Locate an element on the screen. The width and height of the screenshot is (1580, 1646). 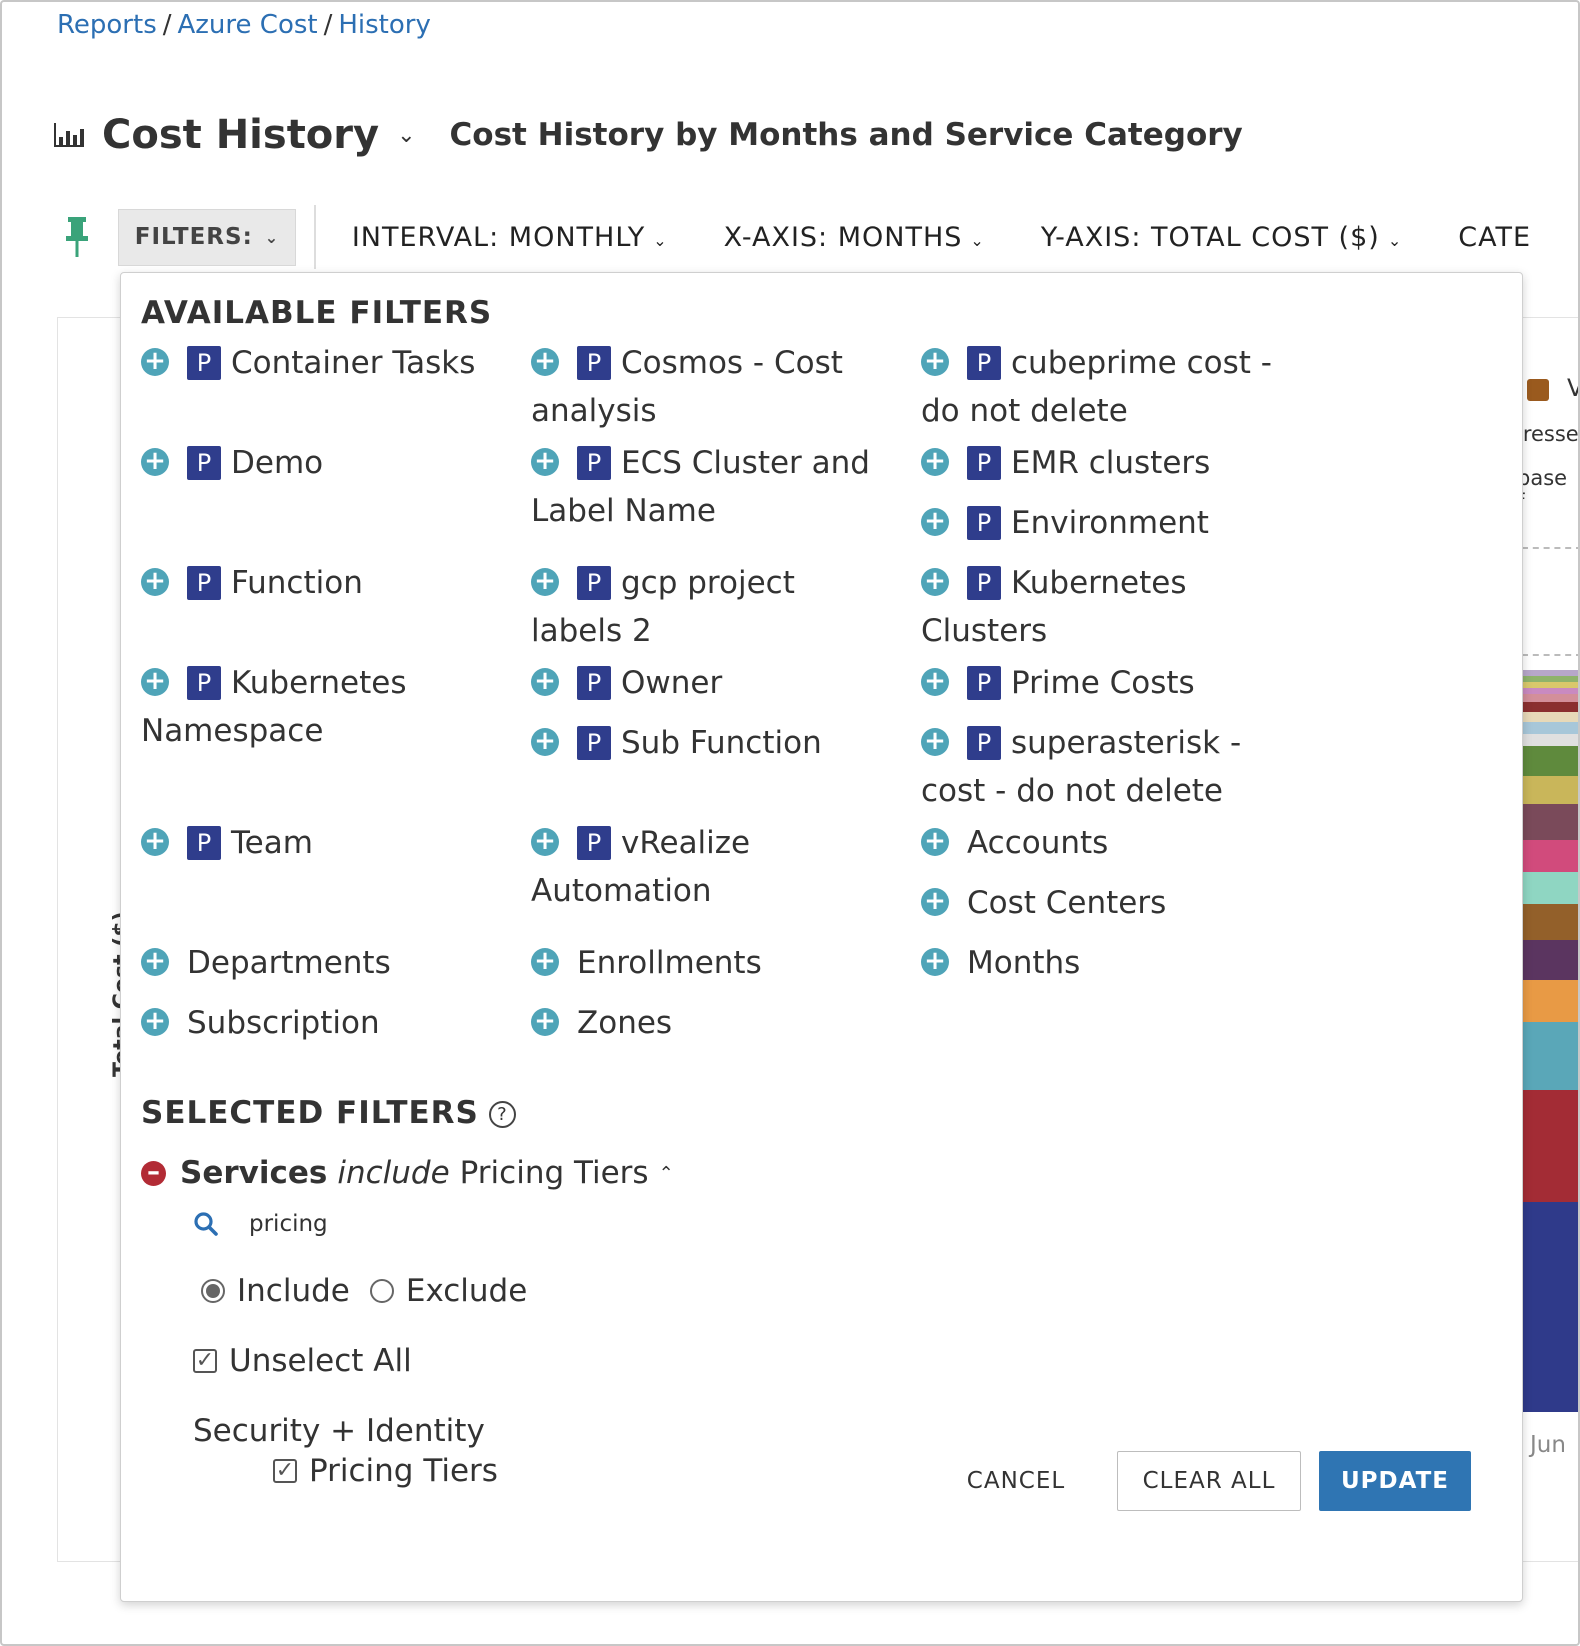
available-filter-label: Owner is located at coordinates (672, 683).